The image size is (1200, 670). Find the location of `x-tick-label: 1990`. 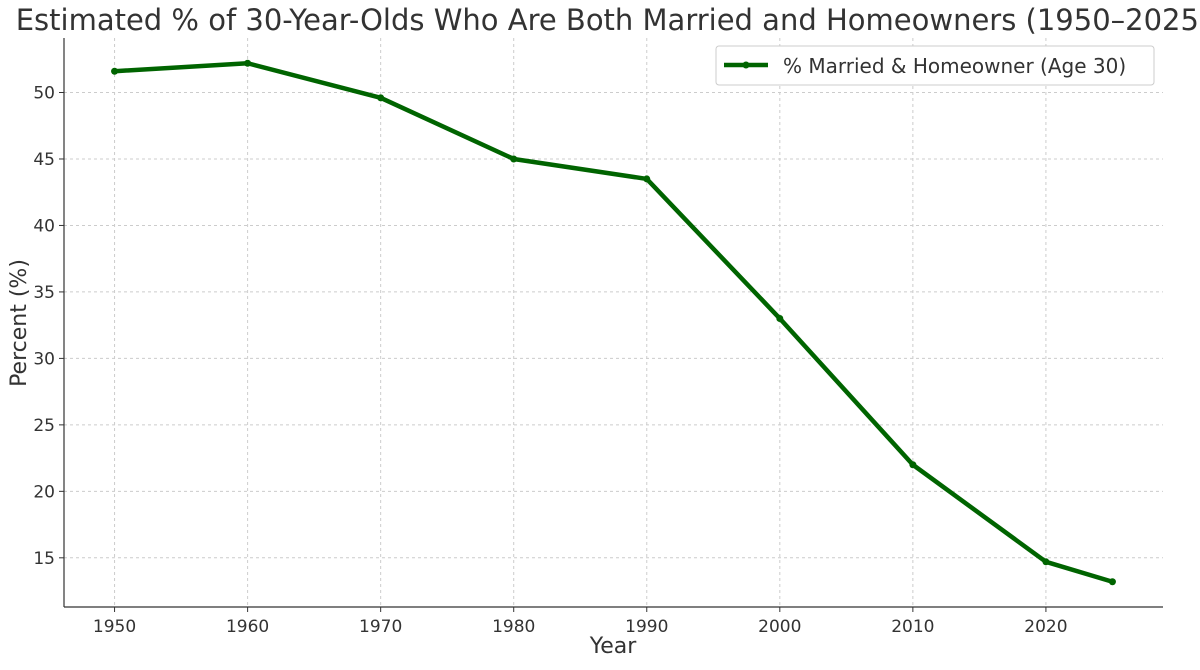

x-tick-label: 1990 is located at coordinates (646, 627).